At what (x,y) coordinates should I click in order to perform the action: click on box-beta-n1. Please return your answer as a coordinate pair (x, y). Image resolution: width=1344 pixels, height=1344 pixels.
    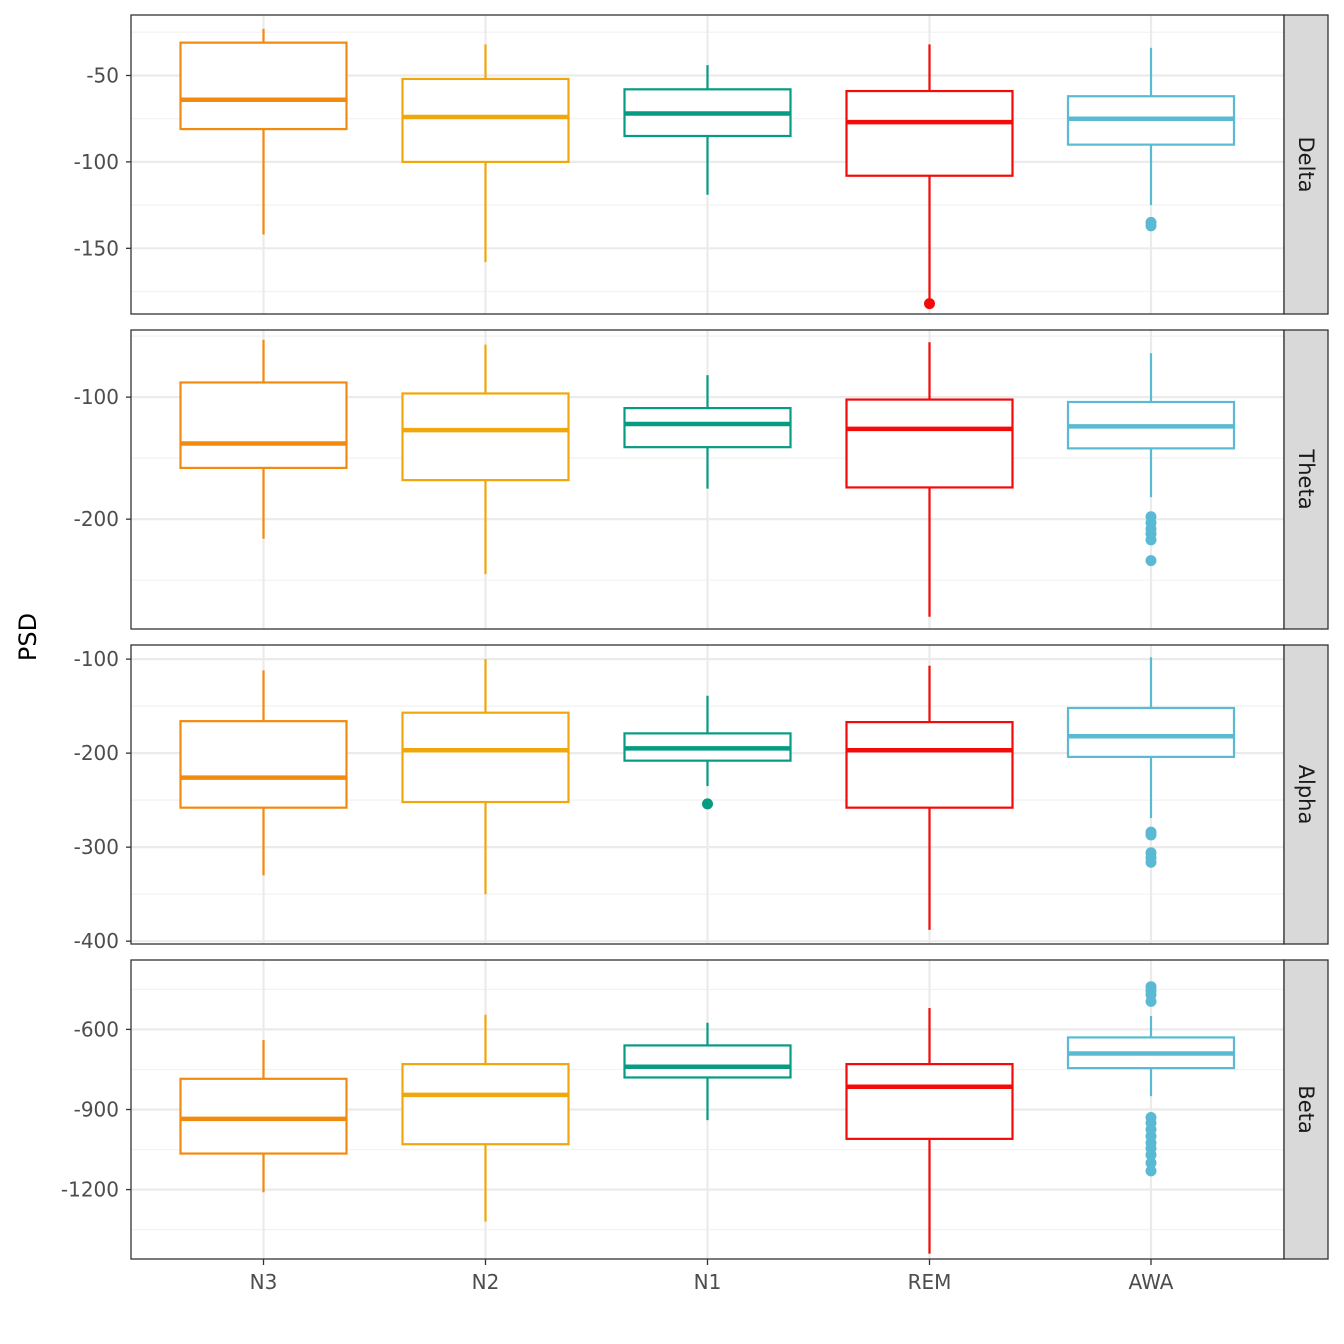
    Looking at the image, I should click on (707, 1071).